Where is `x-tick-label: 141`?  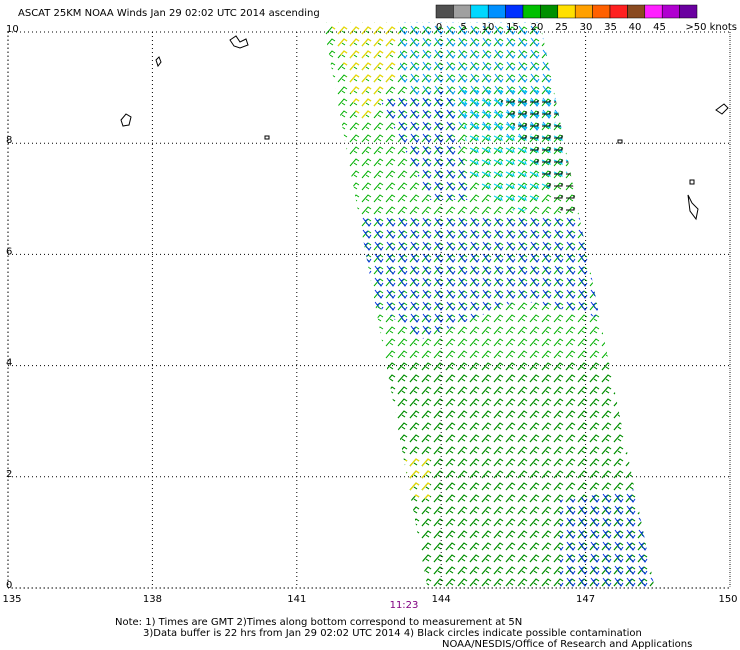 x-tick-label: 141 is located at coordinates (296, 599).